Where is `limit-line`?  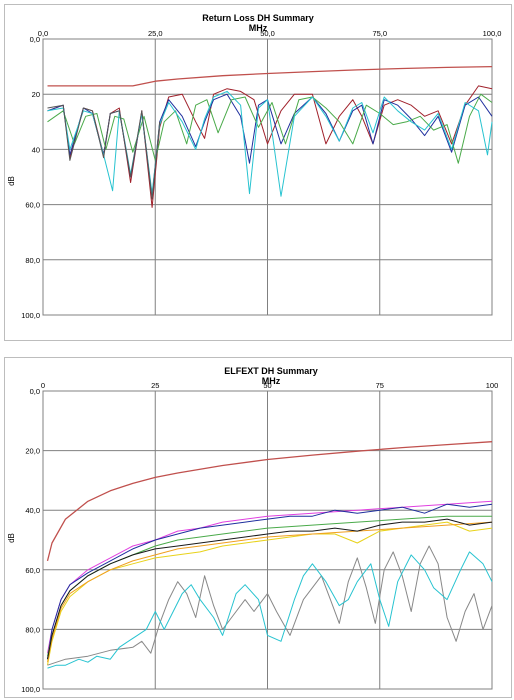
limit-line is located at coordinates (270, 76).